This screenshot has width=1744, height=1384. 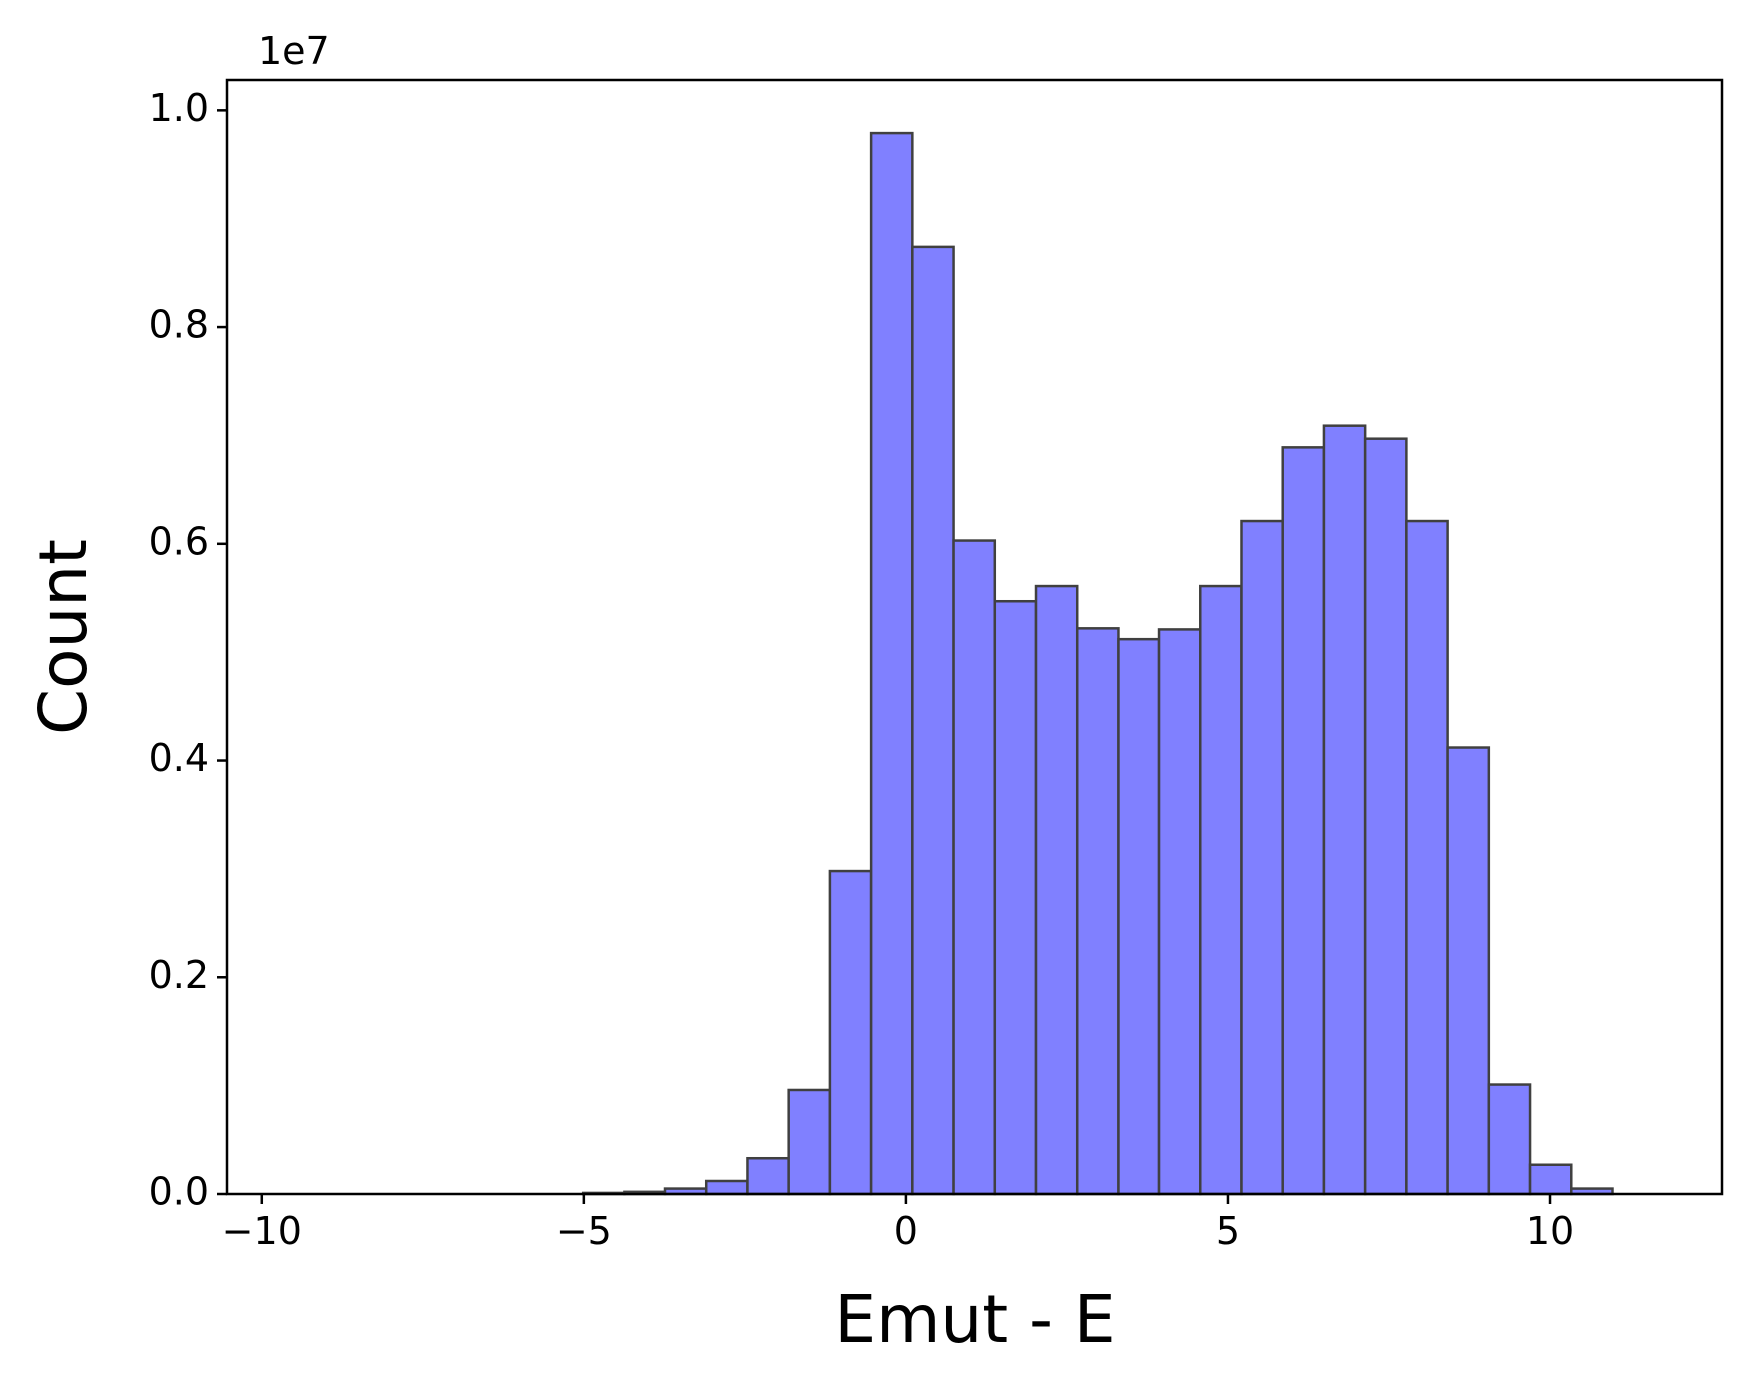 What do you see at coordinates (262, 1231) in the screenshot?
I see `x-tick-label: −10` at bounding box center [262, 1231].